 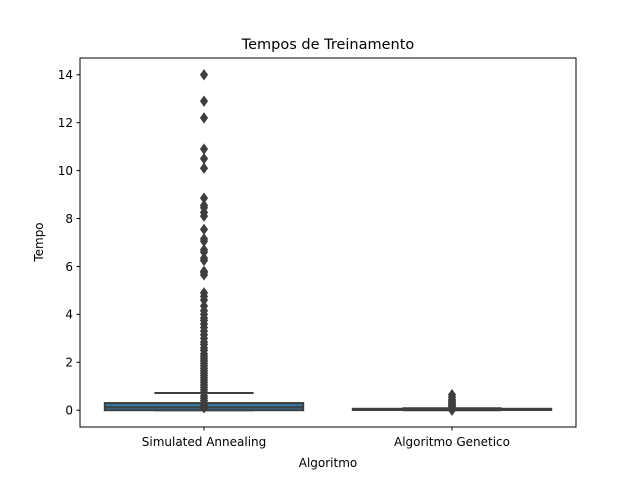 What do you see at coordinates (452, 402) in the screenshot?
I see `box-group` at bounding box center [452, 402].